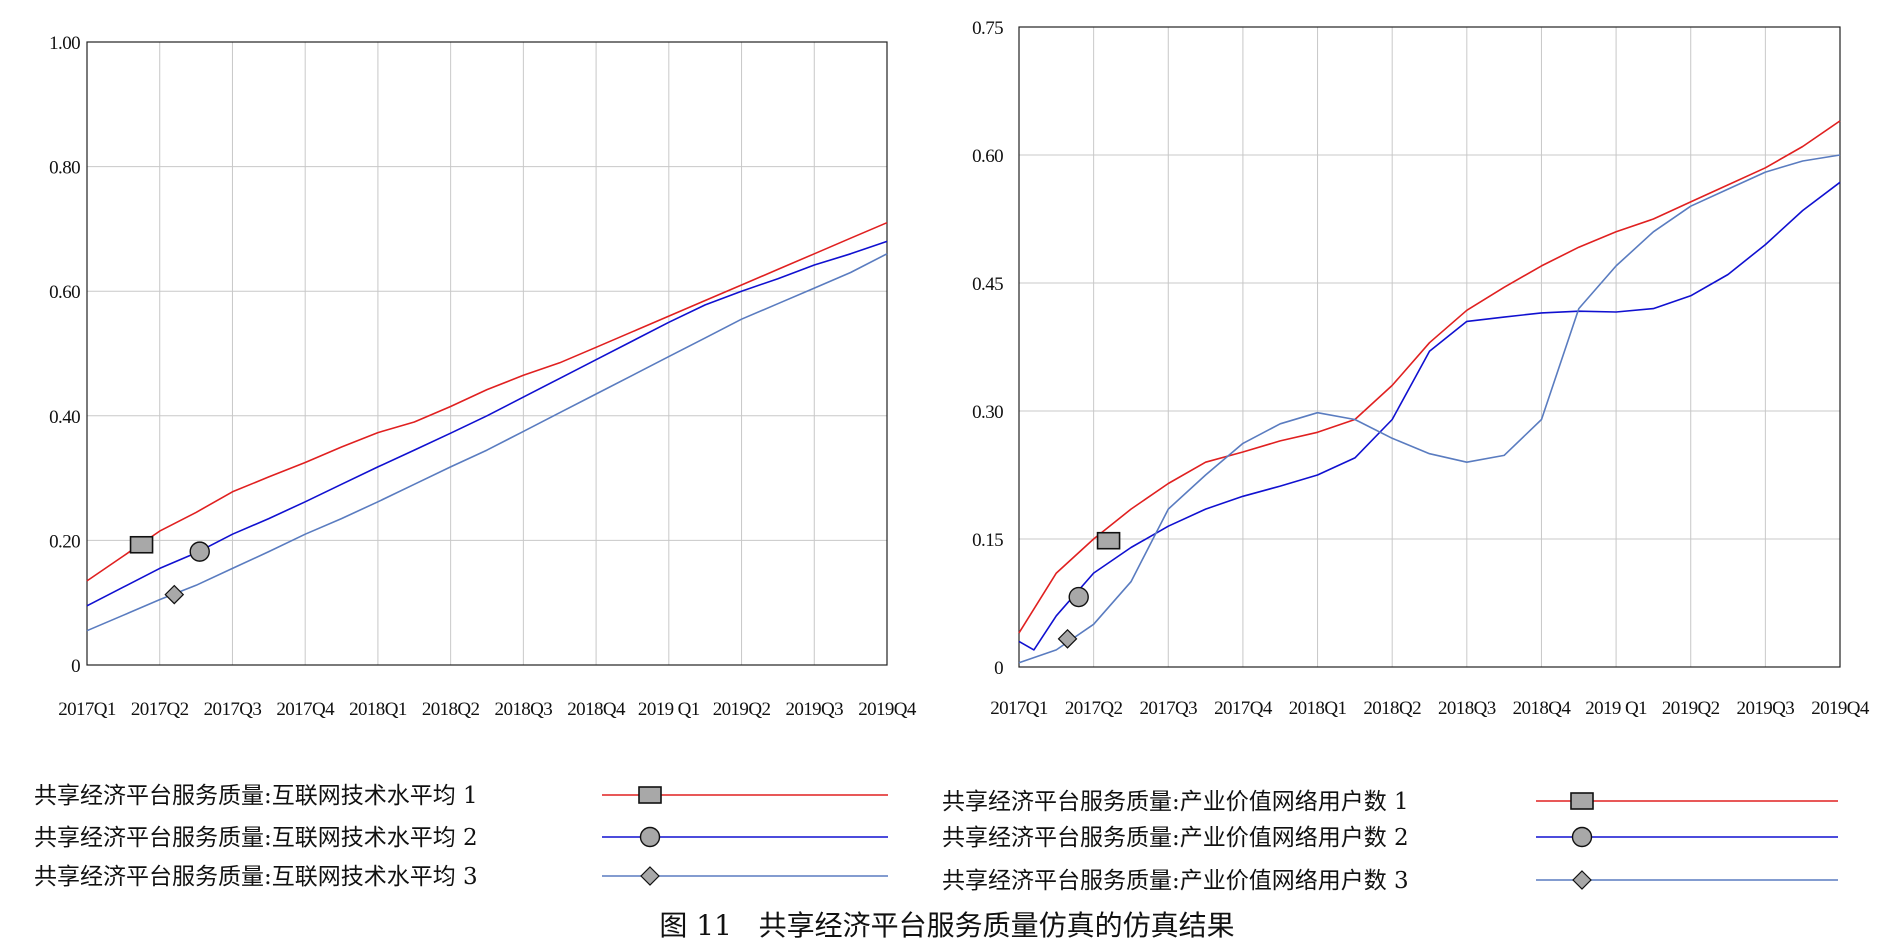 This screenshot has height=952, width=1895. Describe the element at coordinates (256, 877) in the screenshot. I see `legend-entry-label: 共享经济平台服务质量:互联网技术水平均 3` at that location.